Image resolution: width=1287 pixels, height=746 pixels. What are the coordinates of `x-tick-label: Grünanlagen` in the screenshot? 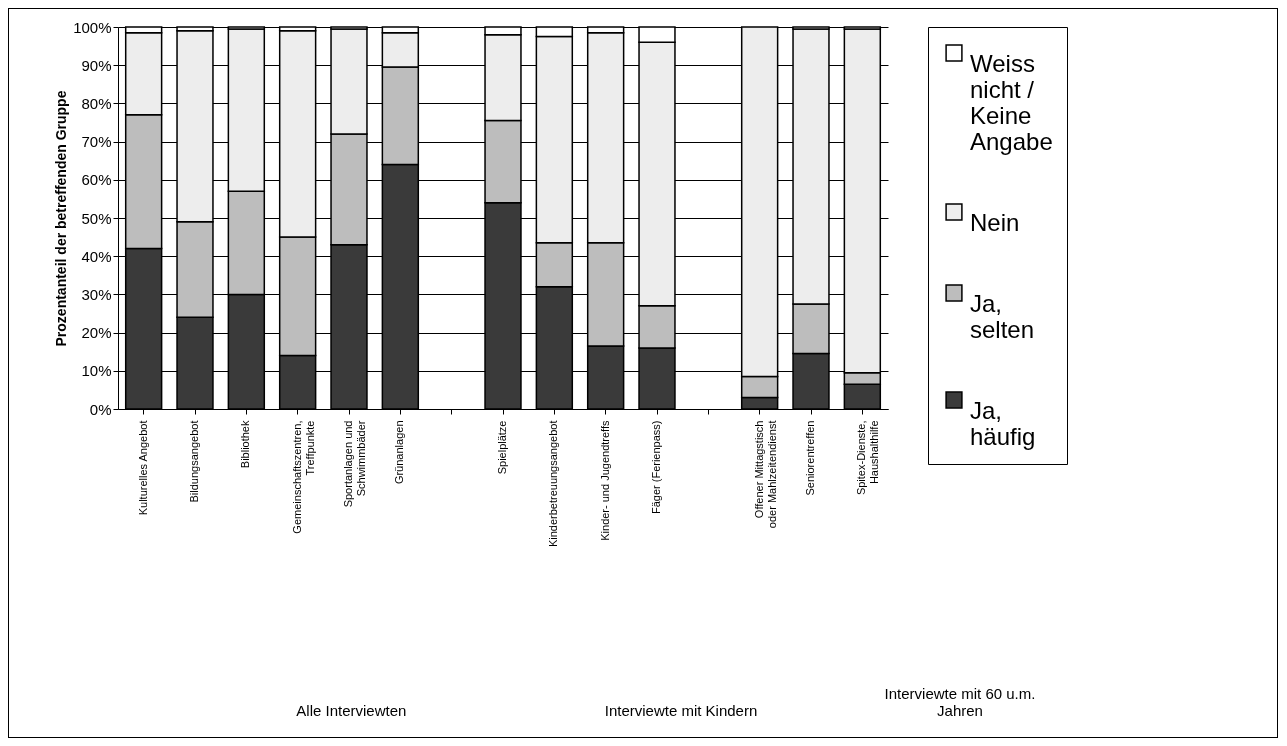 It's located at (399, 452).